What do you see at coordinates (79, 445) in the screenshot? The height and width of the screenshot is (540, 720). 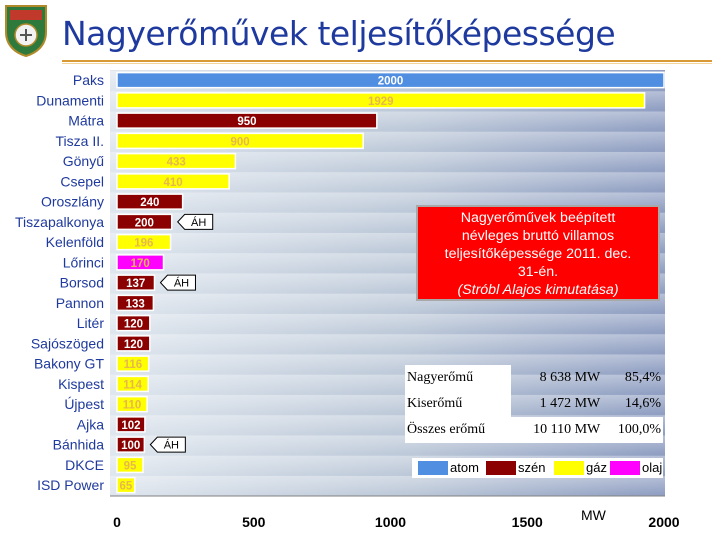 I see `category-label: Bánhida` at bounding box center [79, 445].